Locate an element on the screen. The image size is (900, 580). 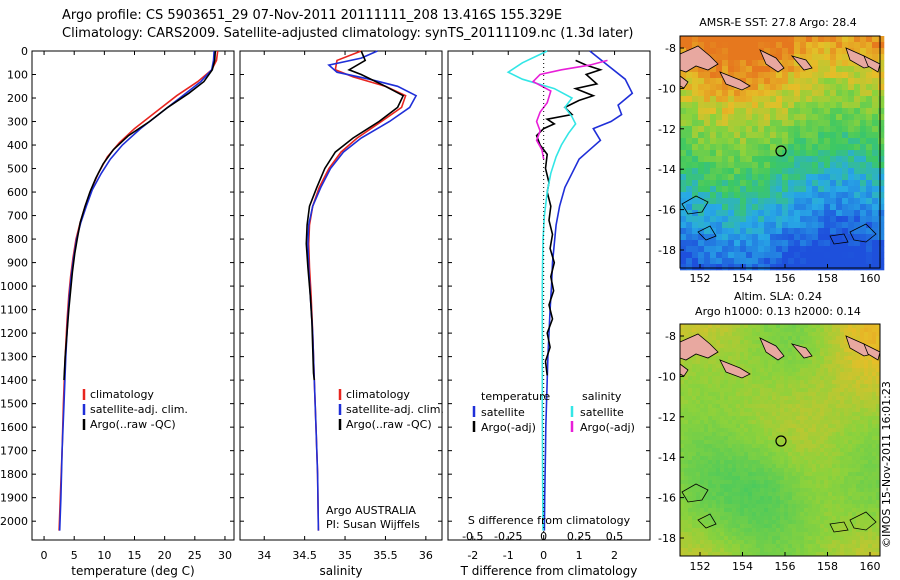
legend-heading: salinity is located at coordinates (602, 396).